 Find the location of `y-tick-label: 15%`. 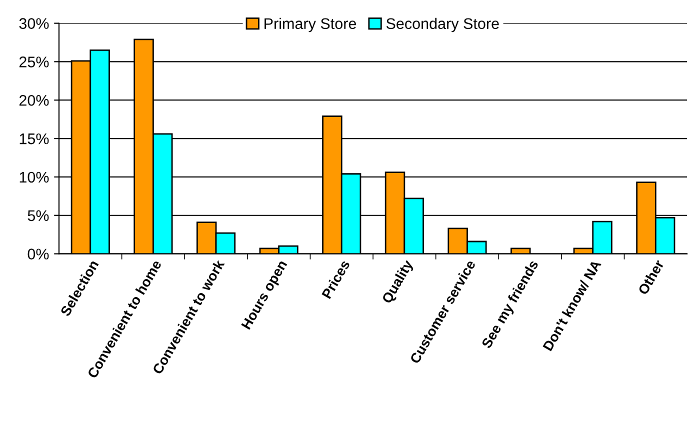

y-tick-label: 15% is located at coordinates (34, 138).